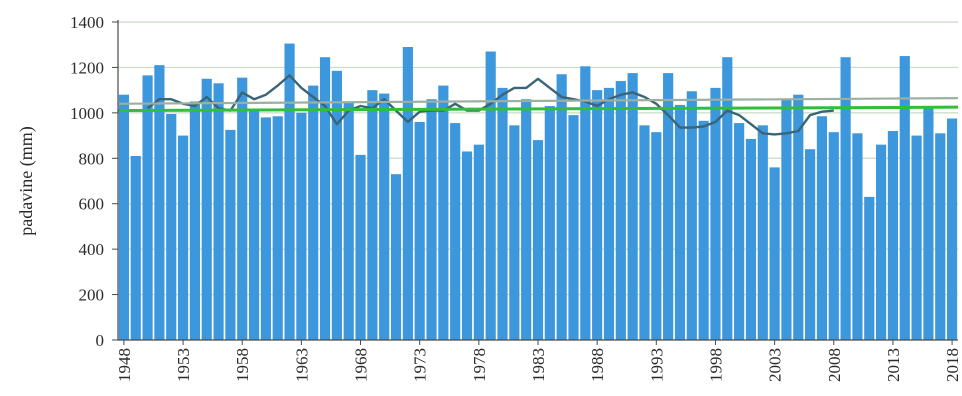 The height and width of the screenshot is (396, 962). Describe the element at coordinates (715, 365) in the screenshot. I see `x-tick-label: 1998` at that location.